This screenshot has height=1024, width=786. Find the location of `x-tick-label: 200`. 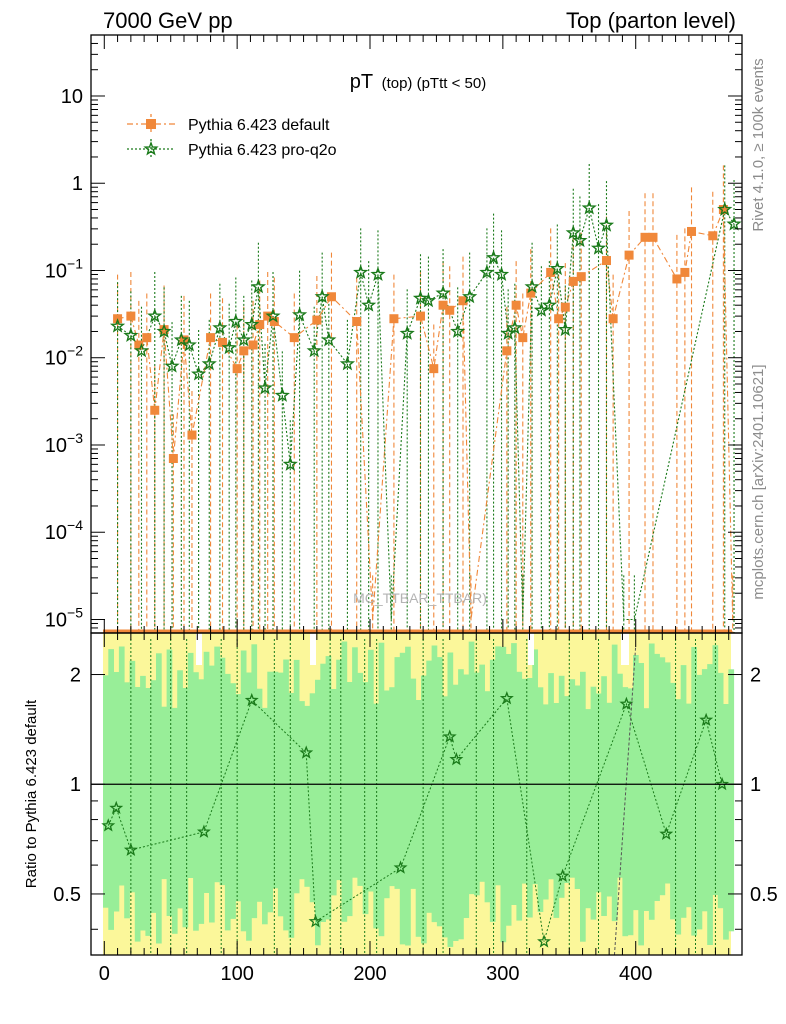

x-tick-label: 200 is located at coordinates (369, 974).